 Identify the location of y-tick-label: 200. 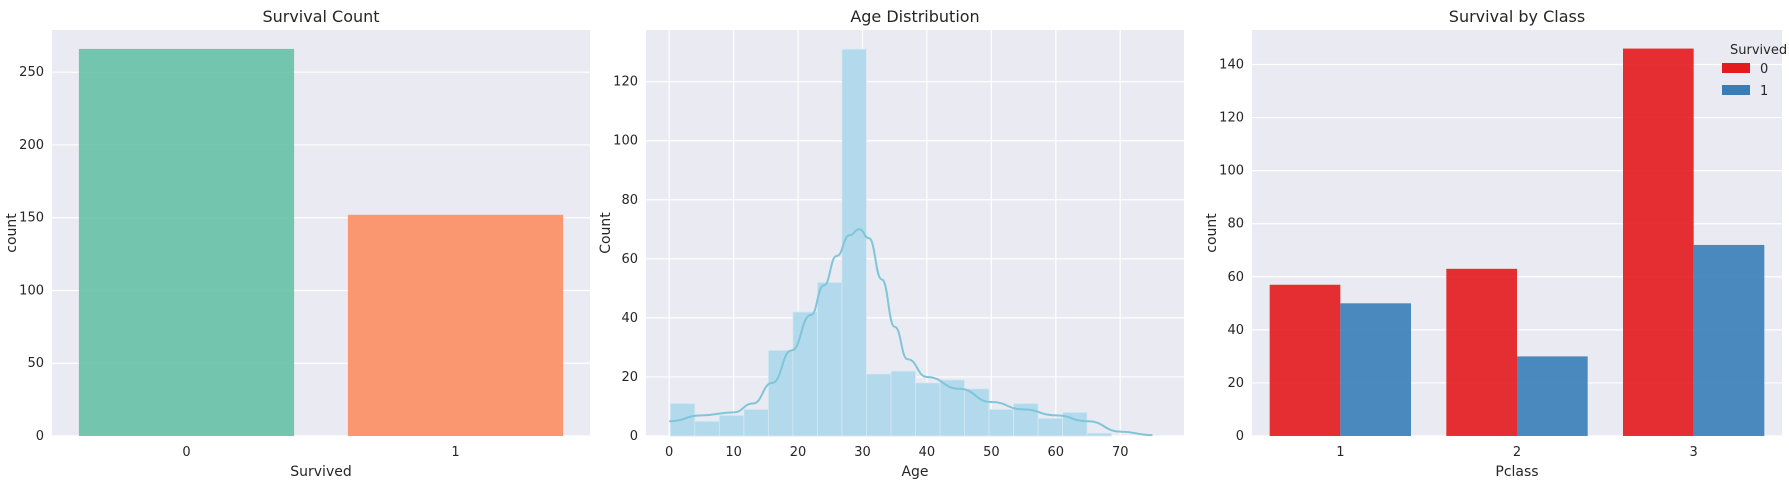
(31, 145).